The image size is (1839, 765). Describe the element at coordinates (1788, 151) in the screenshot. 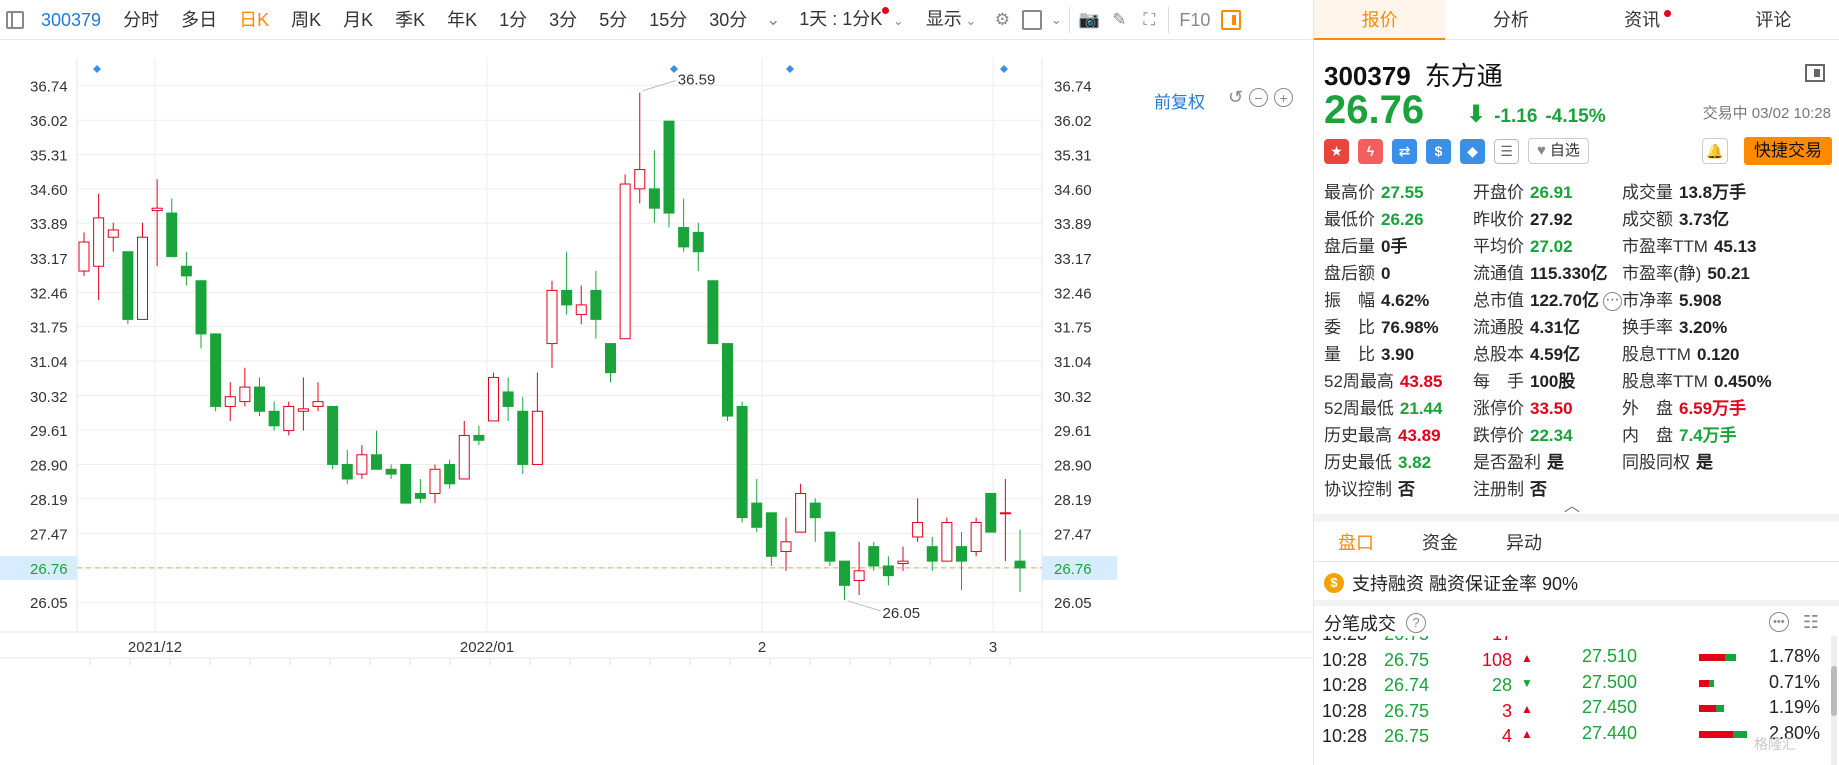

I see `quick-trade-button: 快捷交易` at that location.